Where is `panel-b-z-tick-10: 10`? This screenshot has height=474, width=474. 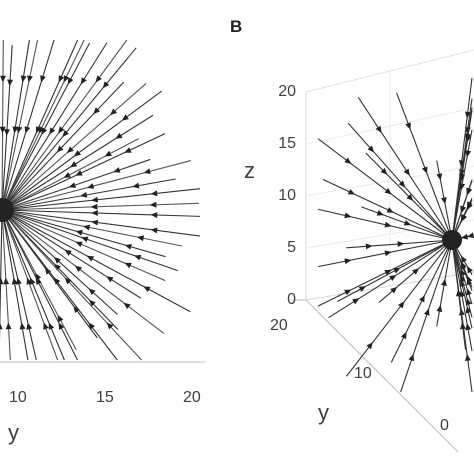 panel-b-z-tick-10: 10 is located at coordinates (287, 195).